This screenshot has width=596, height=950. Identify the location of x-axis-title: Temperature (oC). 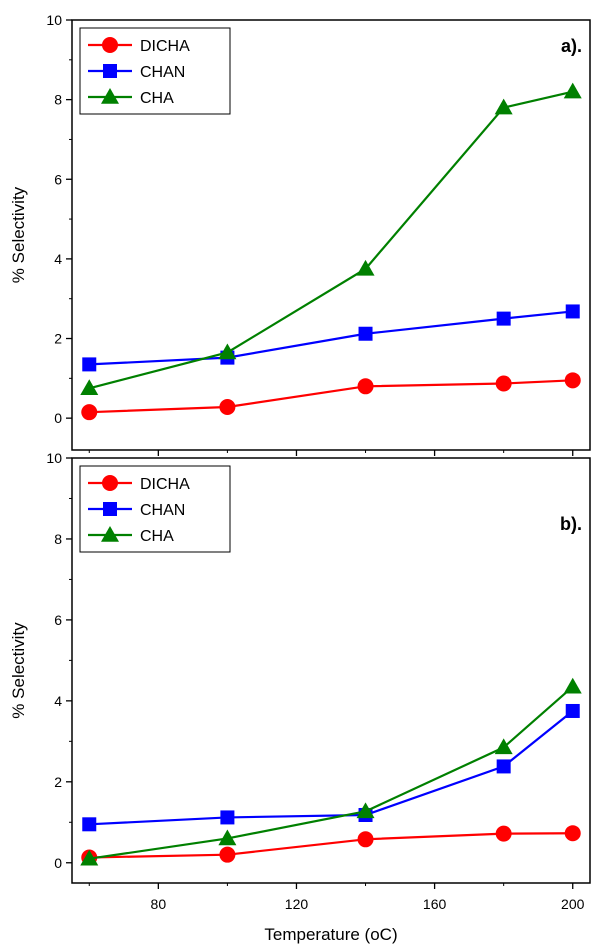
(330, 934).